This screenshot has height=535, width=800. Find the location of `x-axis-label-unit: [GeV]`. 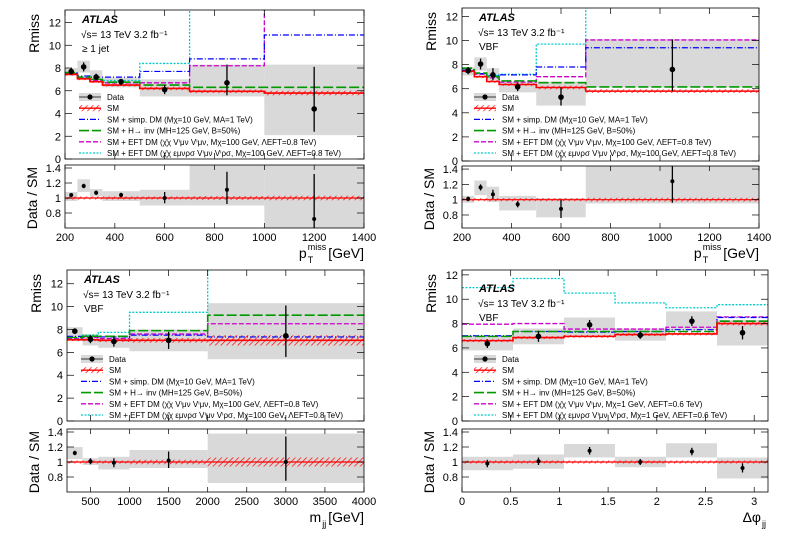

x-axis-label-unit: [GeV] is located at coordinates (346, 517).